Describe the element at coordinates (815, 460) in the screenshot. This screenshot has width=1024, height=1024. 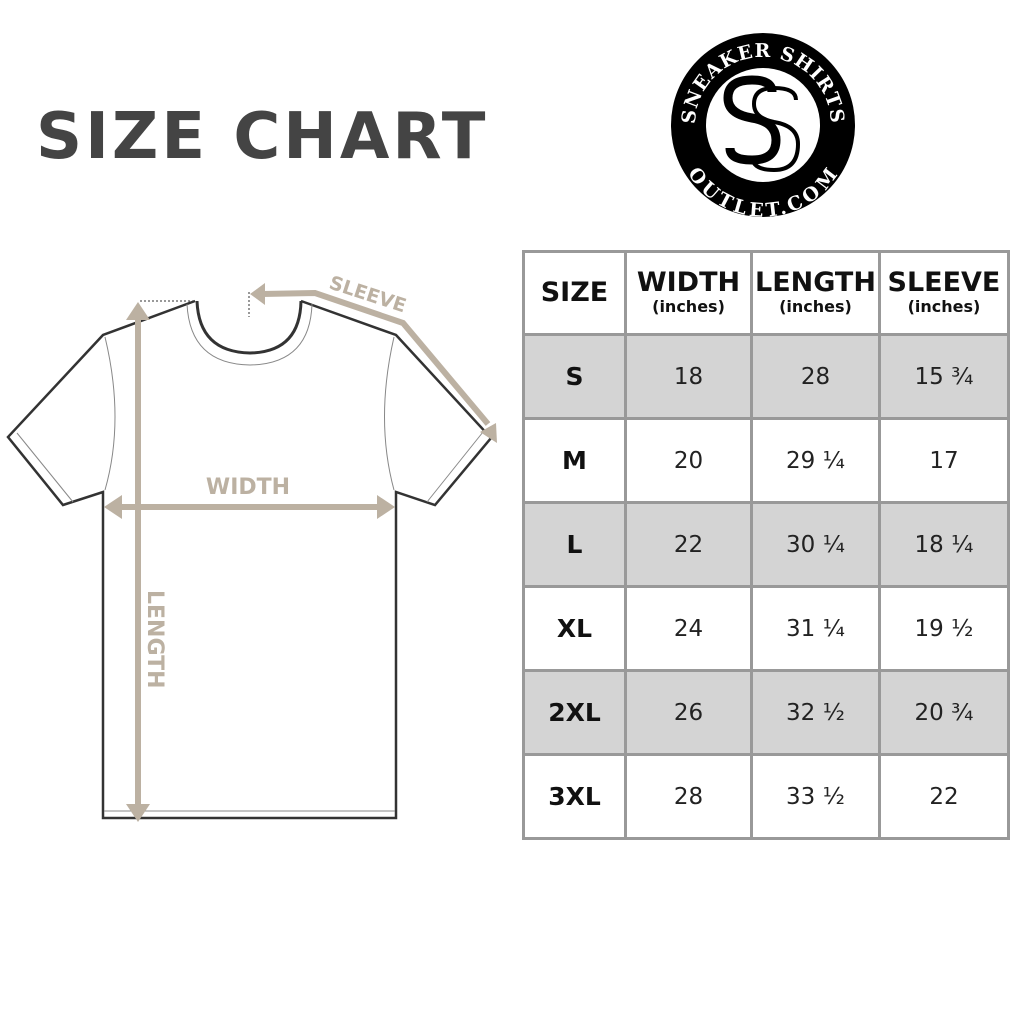
I see `length-cell: 29 ¼` at that location.